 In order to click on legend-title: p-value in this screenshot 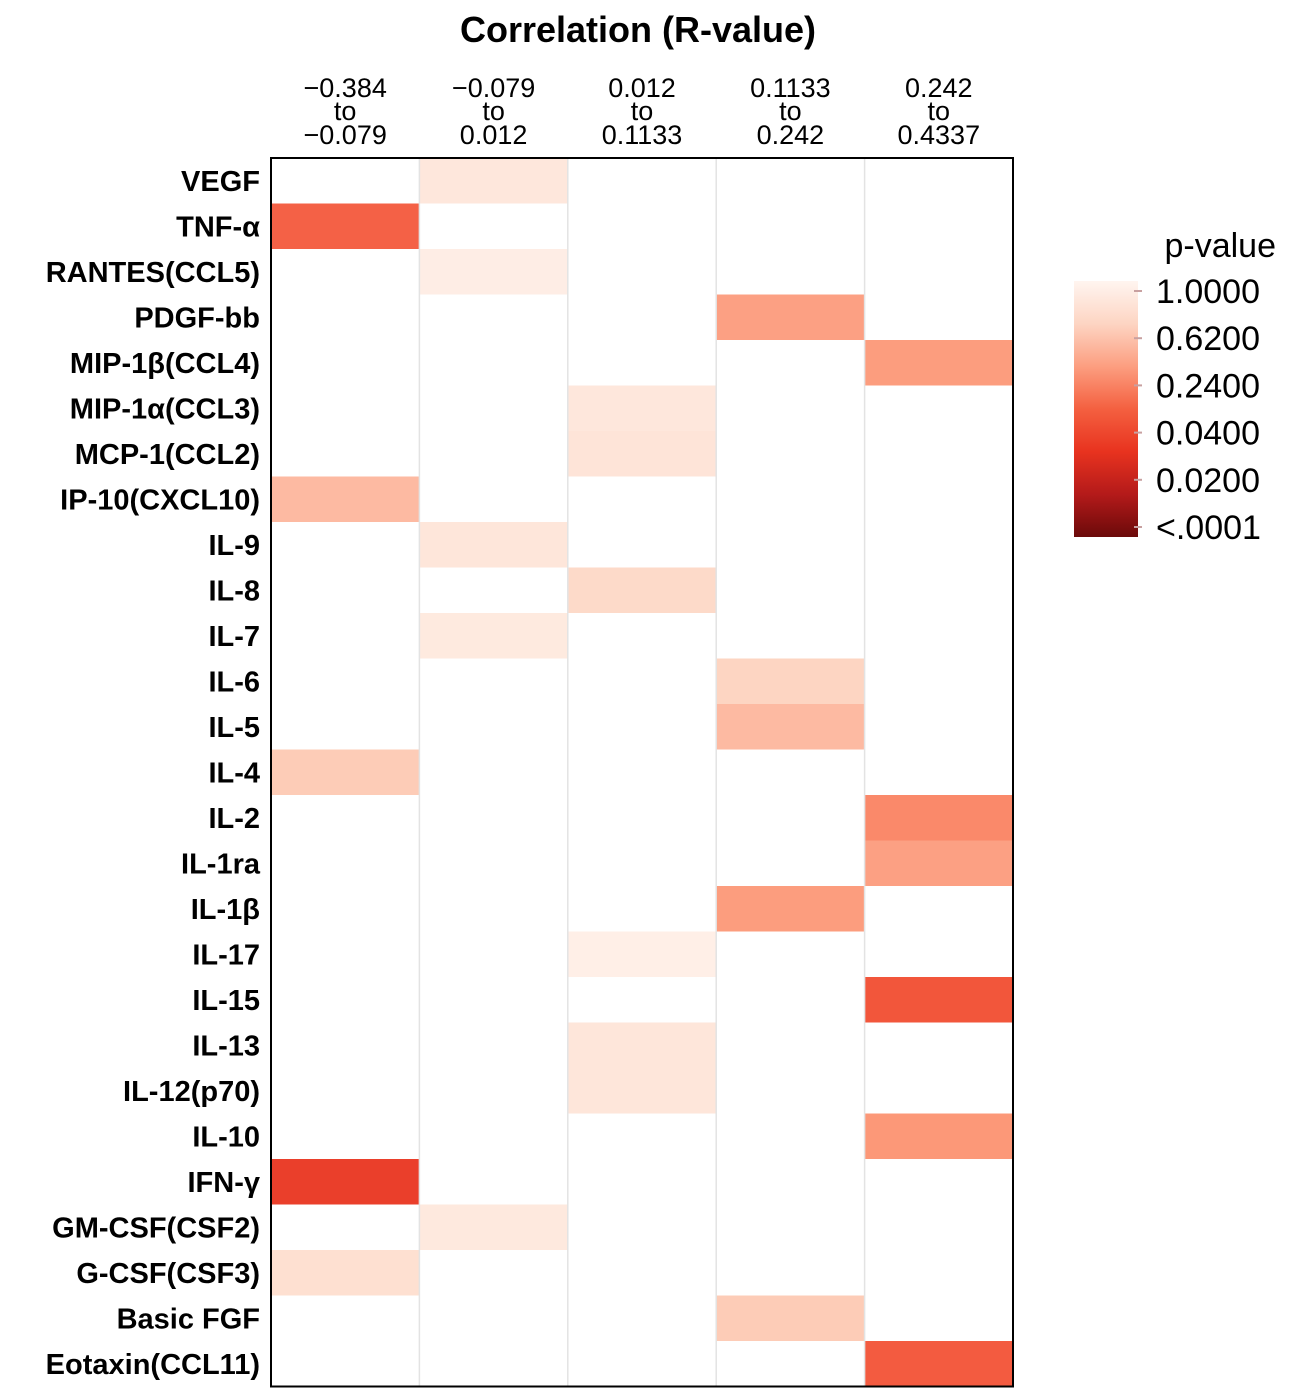, I will do `click(1220, 246)`.